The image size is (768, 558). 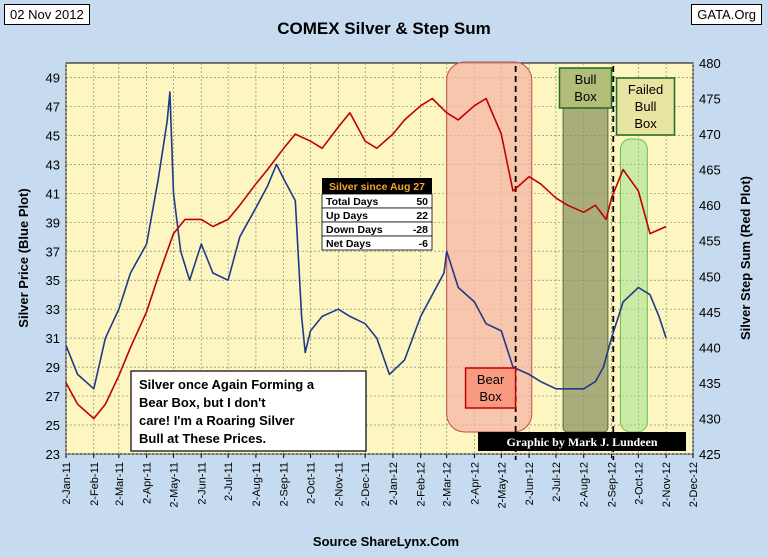 I want to click on y-left-tick-label: 25, so click(x=53, y=425).